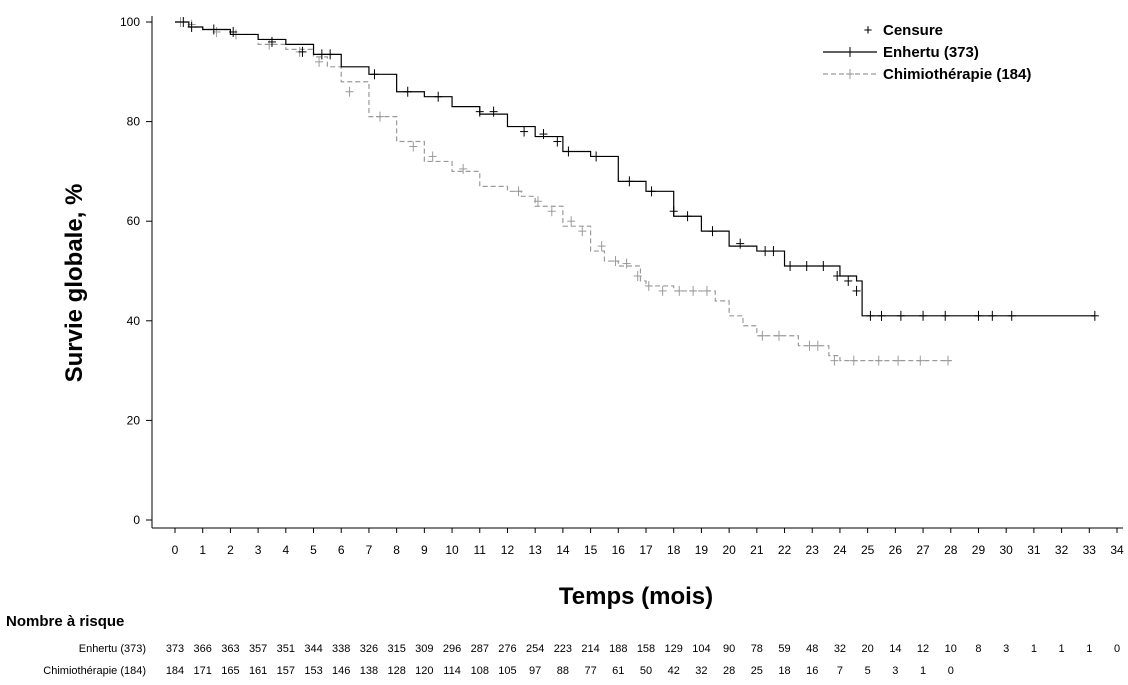 The image size is (1128, 685). What do you see at coordinates (480, 550) in the screenshot?
I see `x-tick-label: 11` at bounding box center [480, 550].